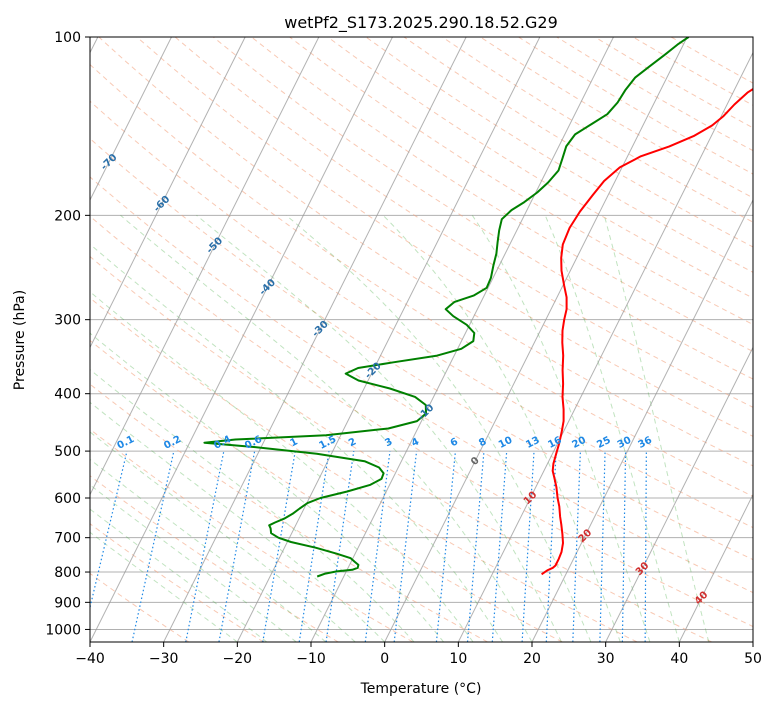 This screenshot has width=775, height=708. Describe the element at coordinates (67, 334) in the screenshot. I see `y-axis: 100 200 300 400 500 600 700 800 900 1000` at that location.